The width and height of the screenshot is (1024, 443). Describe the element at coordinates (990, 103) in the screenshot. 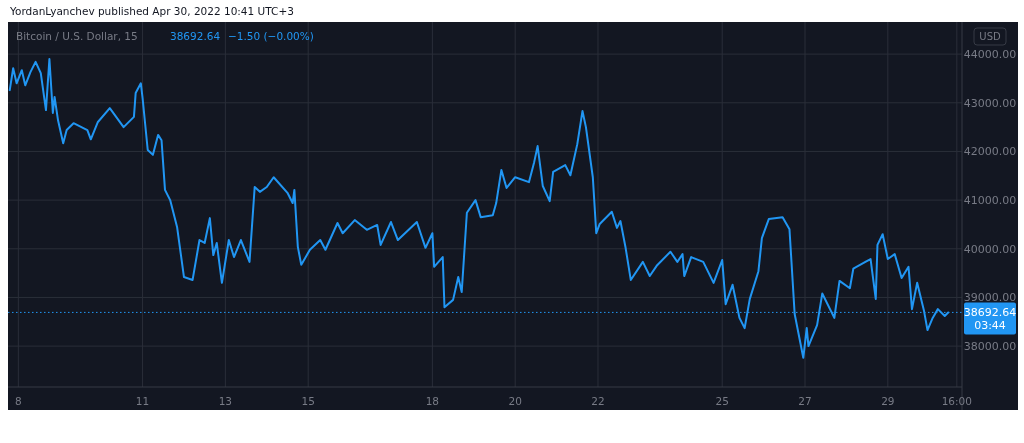

I see `y-tick-label: 43000.00` at that location.